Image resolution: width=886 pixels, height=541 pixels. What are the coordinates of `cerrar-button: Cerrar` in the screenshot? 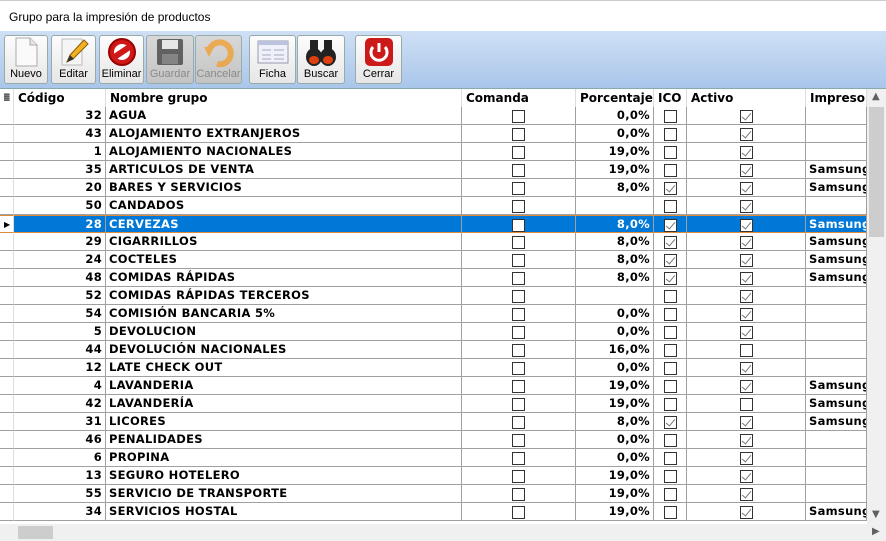 It's located at (378, 59).